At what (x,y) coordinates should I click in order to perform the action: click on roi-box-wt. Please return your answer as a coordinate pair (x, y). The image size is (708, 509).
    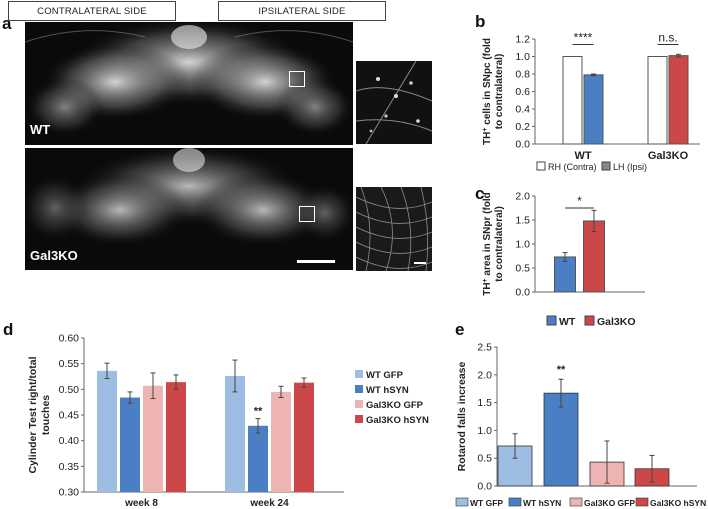
    Looking at the image, I should click on (297, 79).